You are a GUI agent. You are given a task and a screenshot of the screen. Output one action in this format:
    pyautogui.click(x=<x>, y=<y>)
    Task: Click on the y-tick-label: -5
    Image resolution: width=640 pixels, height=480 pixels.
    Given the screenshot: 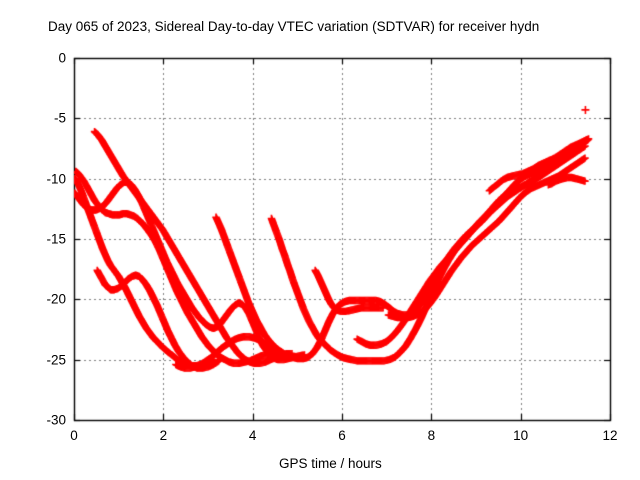 What is the action you would take?
    pyautogui.click(x=59, y=118)
    